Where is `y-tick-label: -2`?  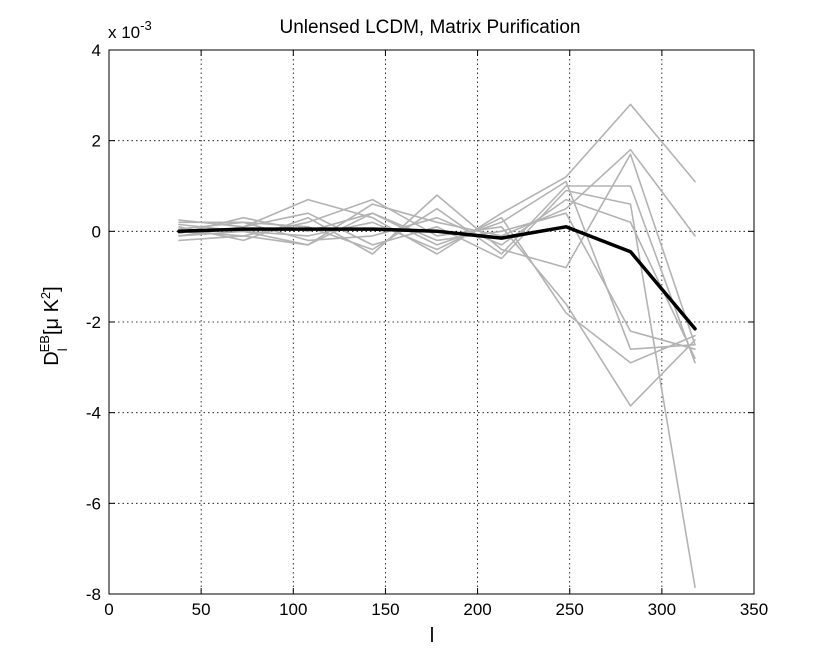
y-tick-label: -2 is located at coordinates (93, 322).